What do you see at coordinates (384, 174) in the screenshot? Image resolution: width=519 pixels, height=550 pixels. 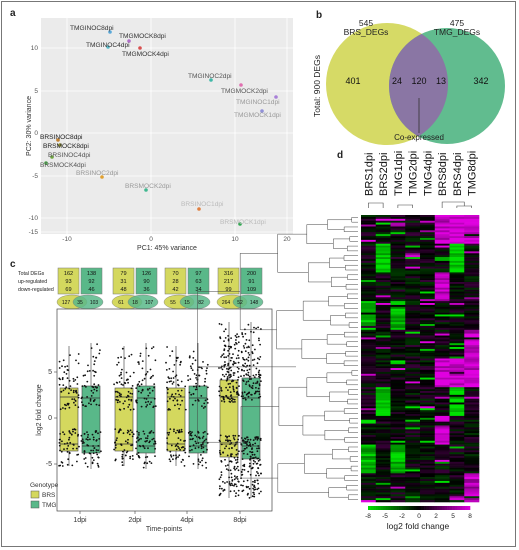 I see `heatmap-column-label: BRS2dpi` at bounding box center [384, 174].